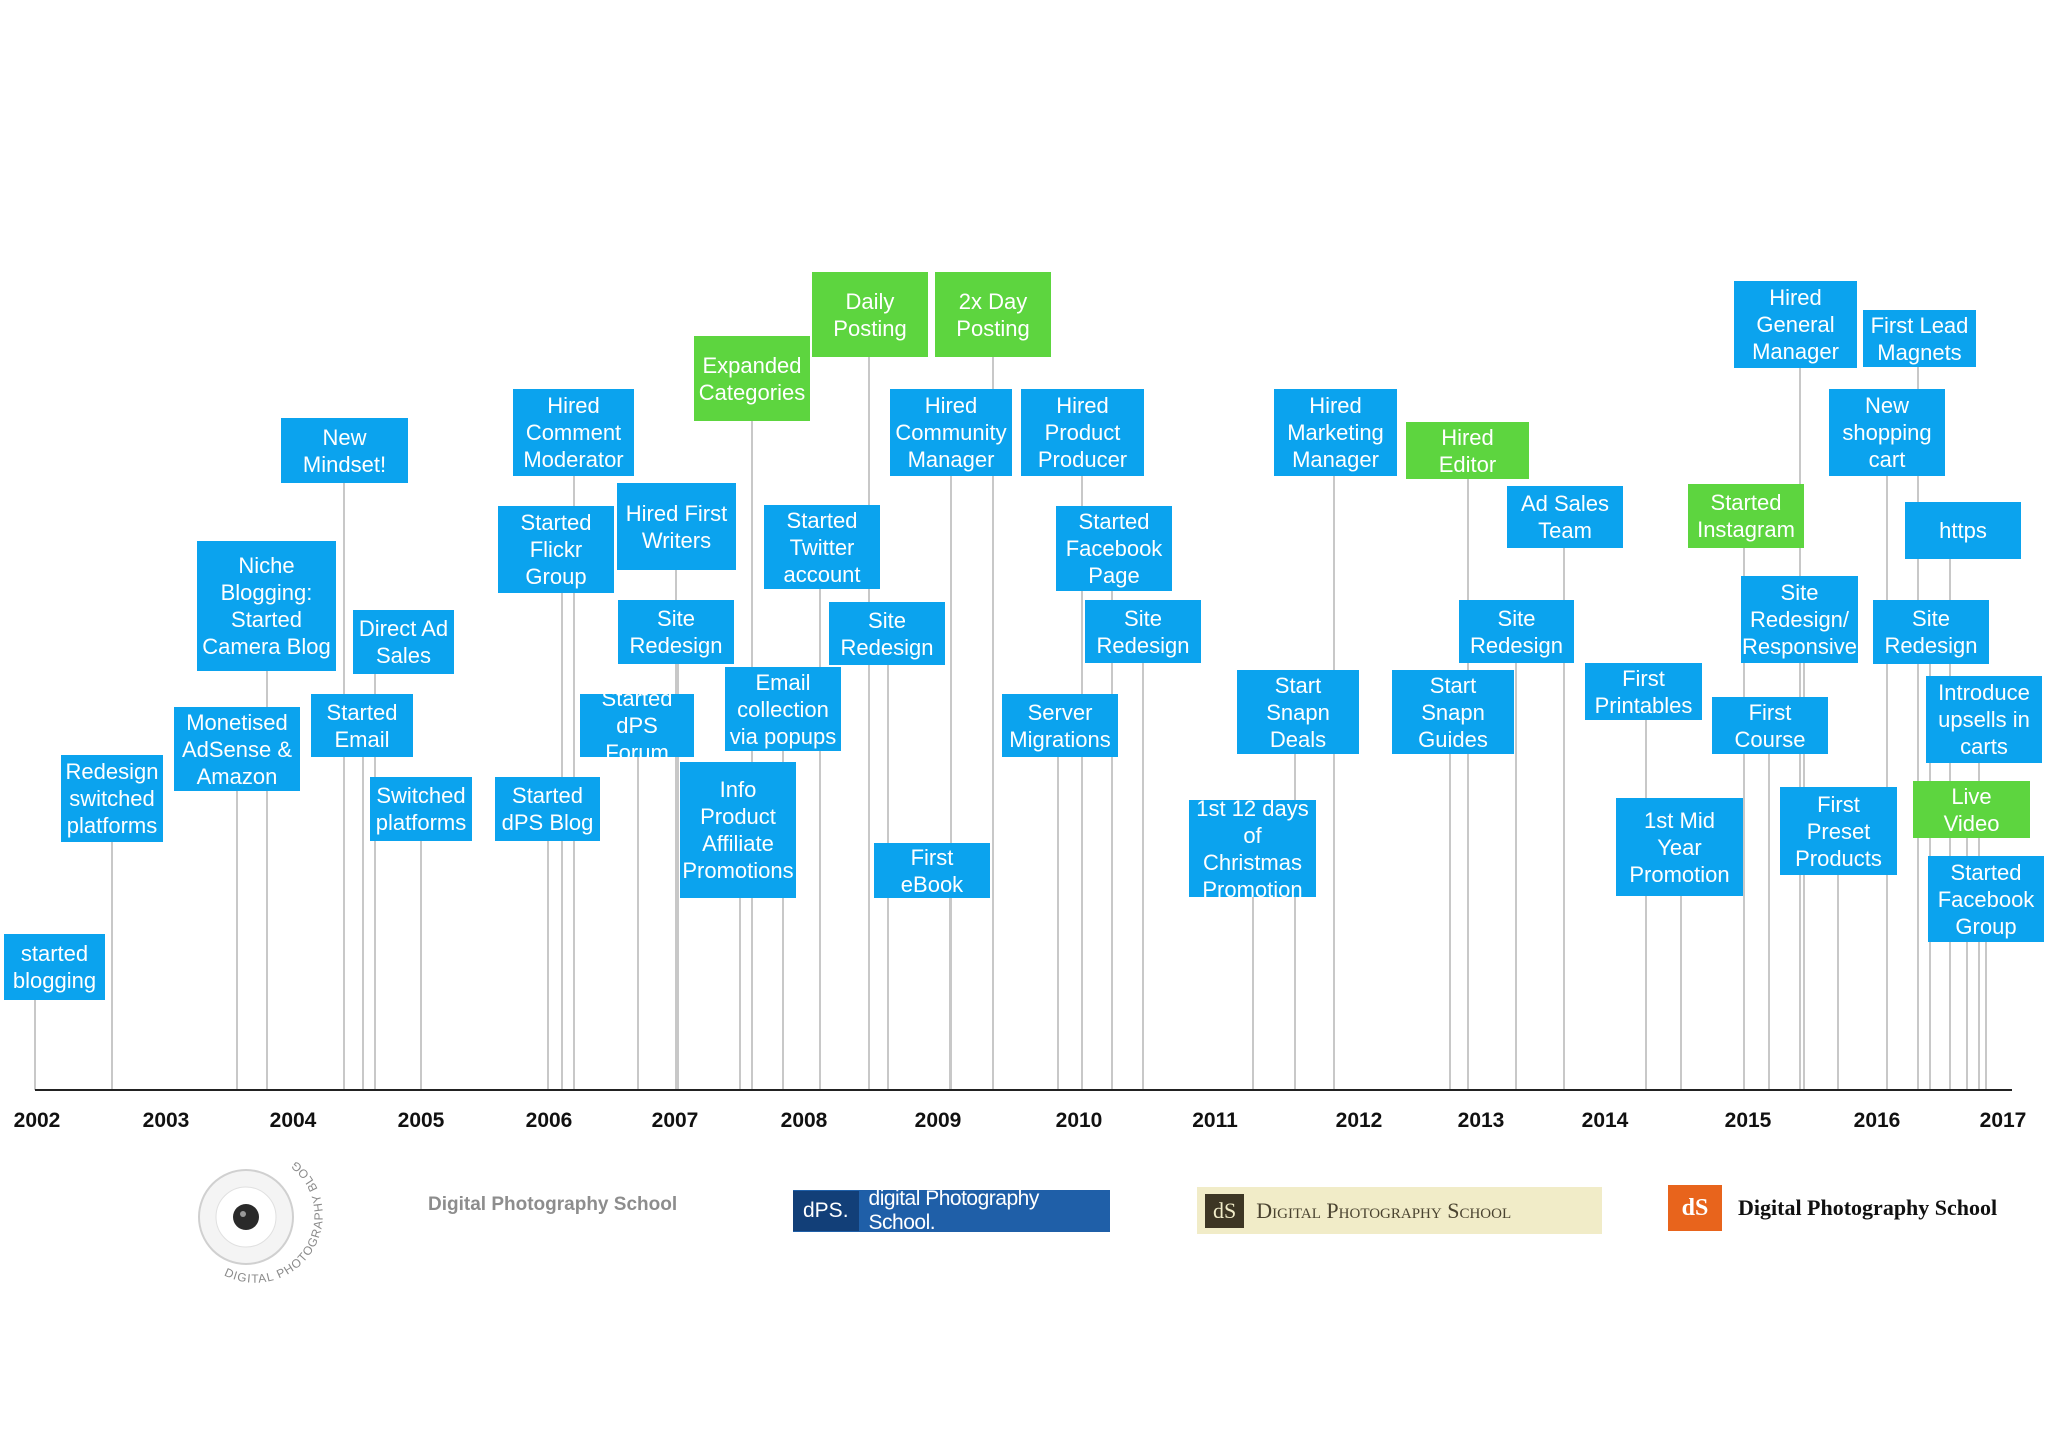 Image resolution: width=2048 pixels, height=1448 pixels. What do you see at coordinates (556, 549) in the screenshot?
I see `event-box: Started Flickr Group` at bounding box center [556, 549].